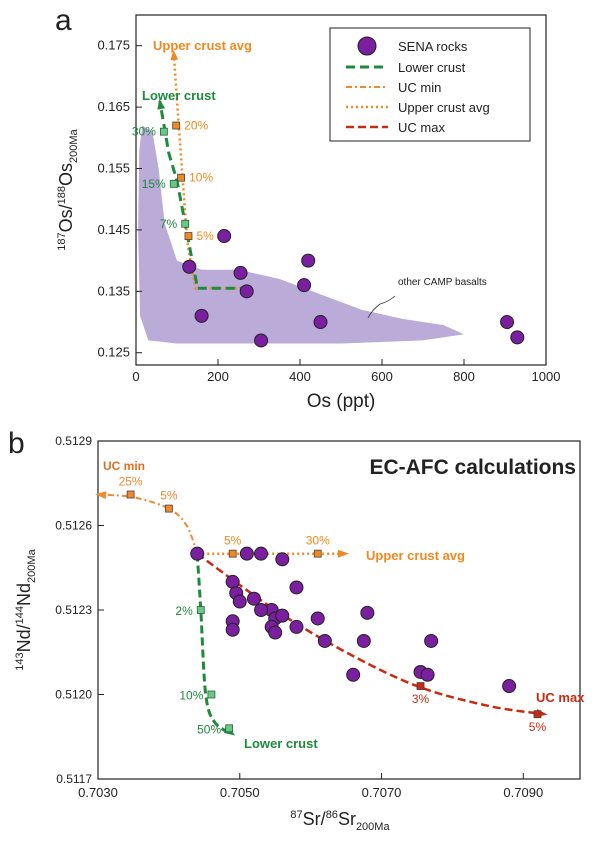  Describe the element at coordinates (144, 132) in the screenshot. I see `lower-crust-pct-label: 30%` at that location.